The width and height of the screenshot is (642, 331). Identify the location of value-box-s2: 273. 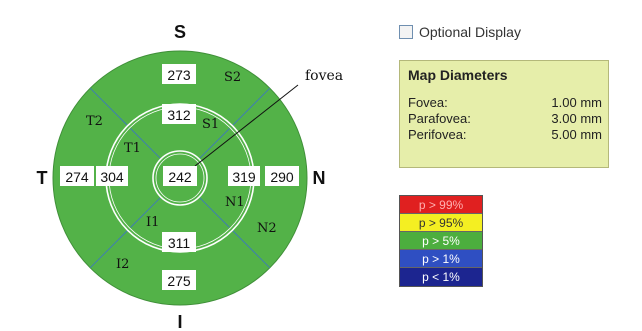
(179, 74).